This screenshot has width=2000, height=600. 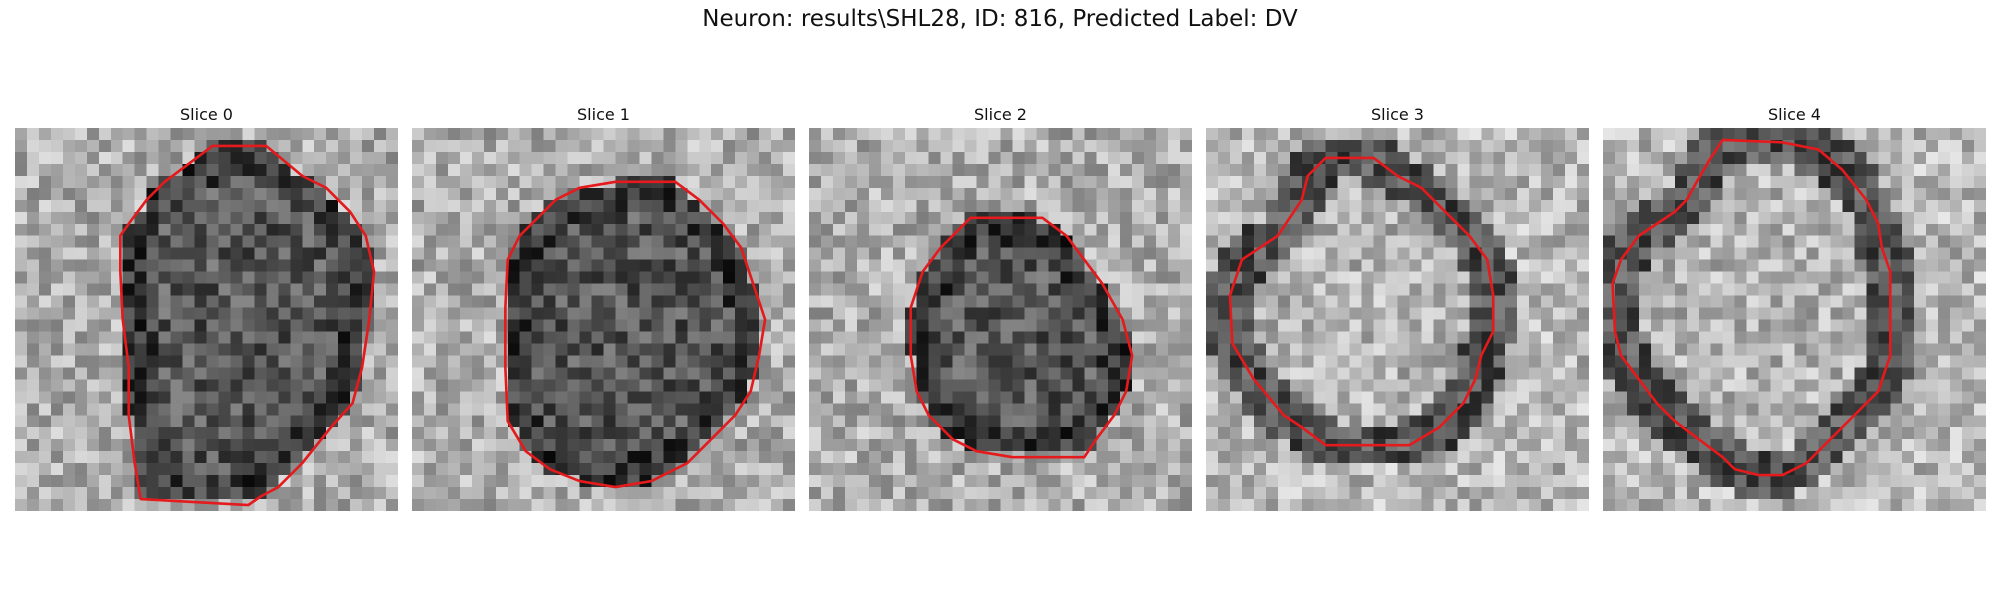 I want to click on slice-panel-1: Slice 1, so click(x=603, y=308).